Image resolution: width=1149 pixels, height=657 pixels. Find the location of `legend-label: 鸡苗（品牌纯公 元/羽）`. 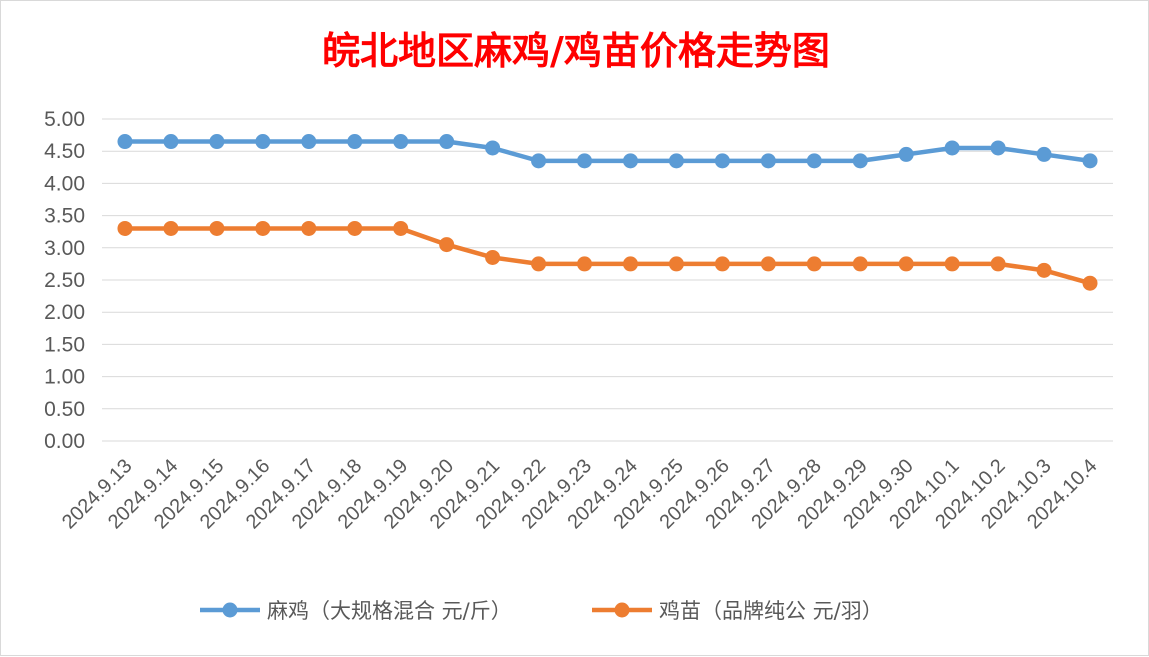

legend-label: 鸡苗（品牌纯公 元/羽） is located at coordinates (771, 611).